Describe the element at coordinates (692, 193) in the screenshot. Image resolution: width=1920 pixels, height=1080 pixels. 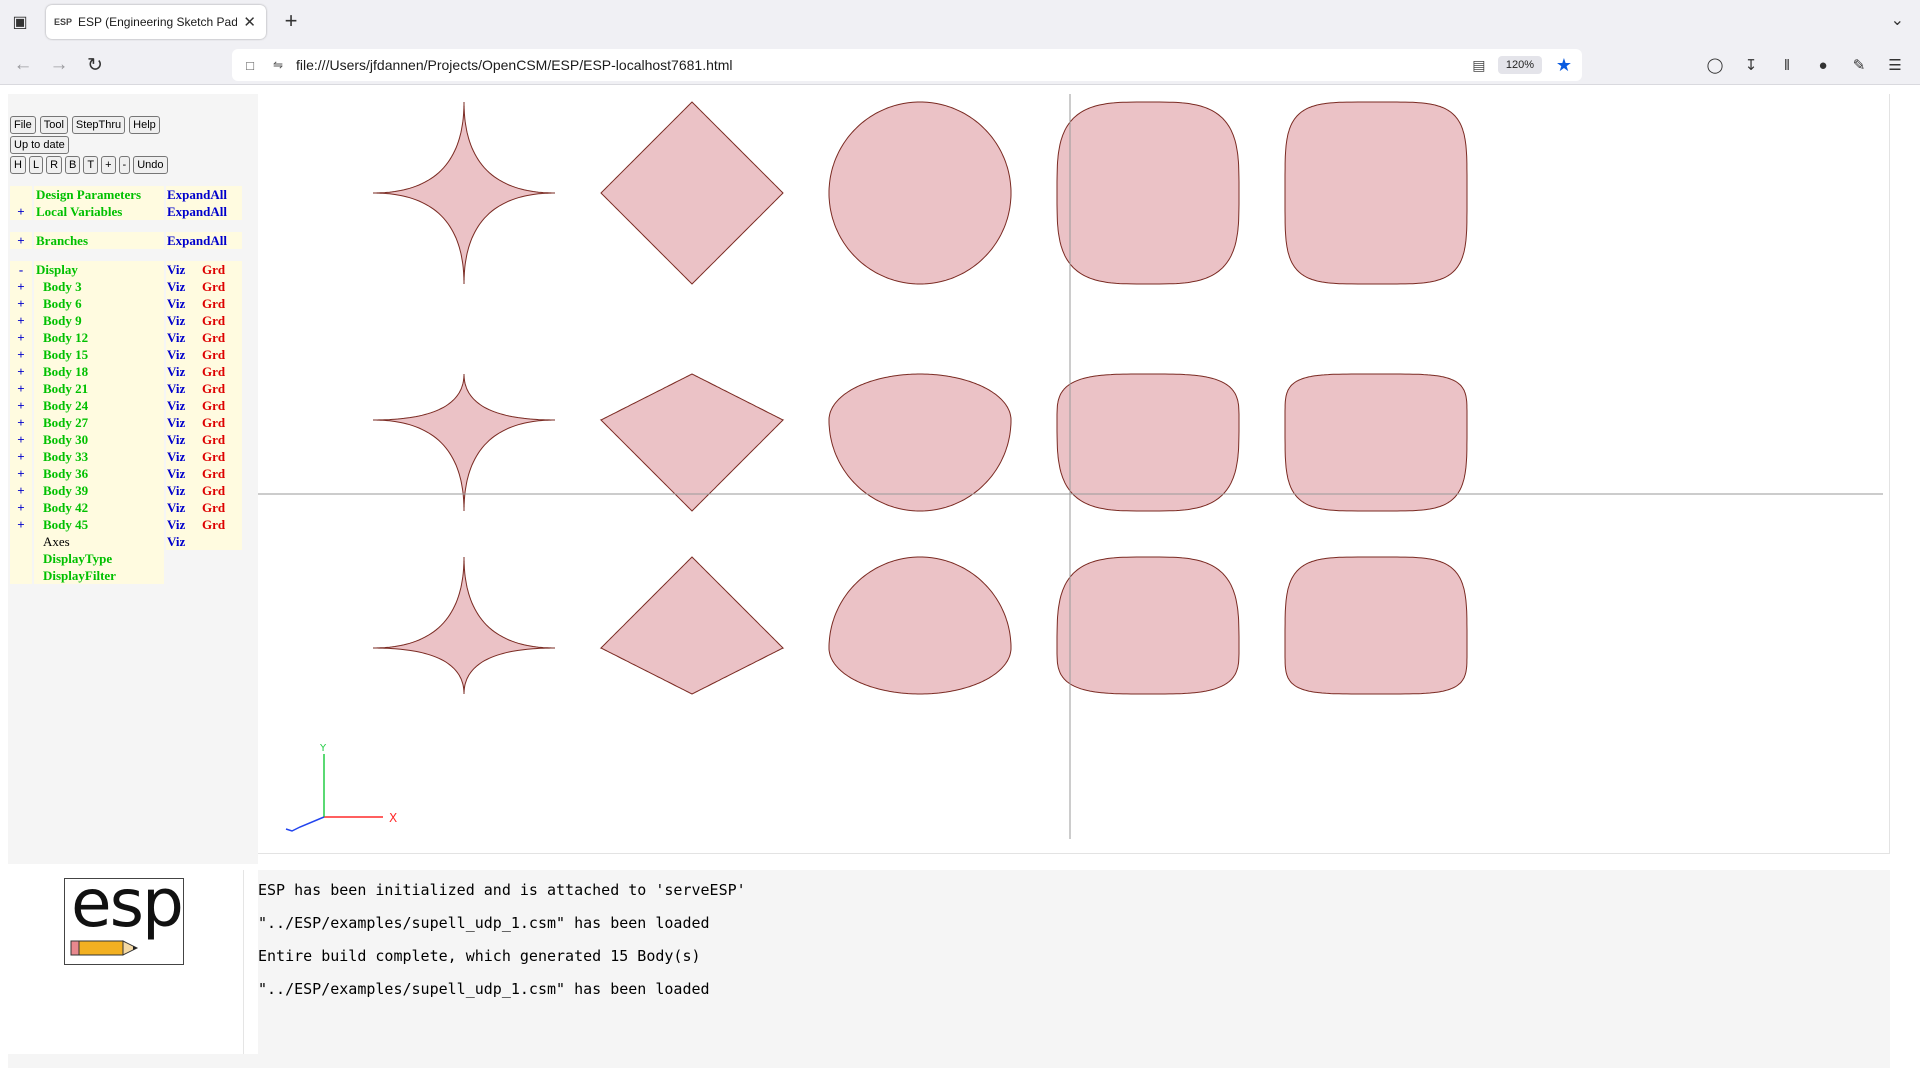
I see `body-shape-r1-c2` at that location.